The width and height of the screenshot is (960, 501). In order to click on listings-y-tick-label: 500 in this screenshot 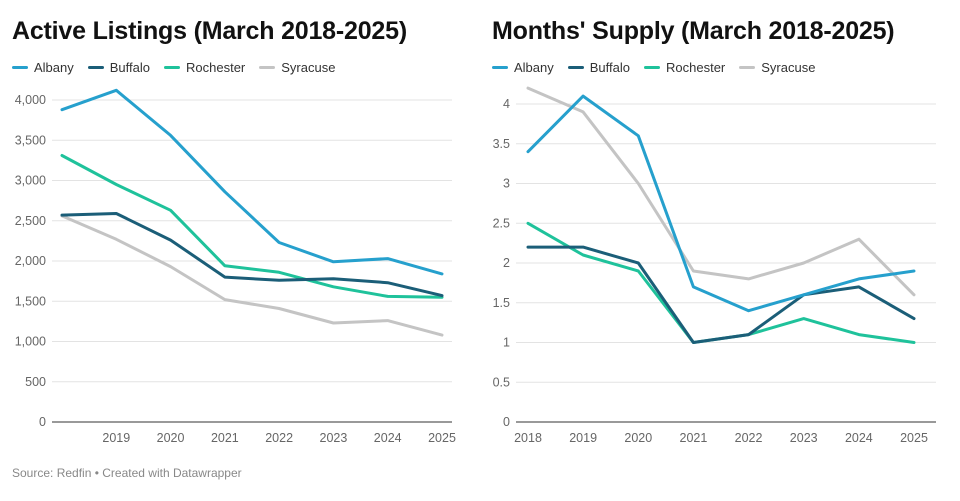, I will do `click(35, 382)`.